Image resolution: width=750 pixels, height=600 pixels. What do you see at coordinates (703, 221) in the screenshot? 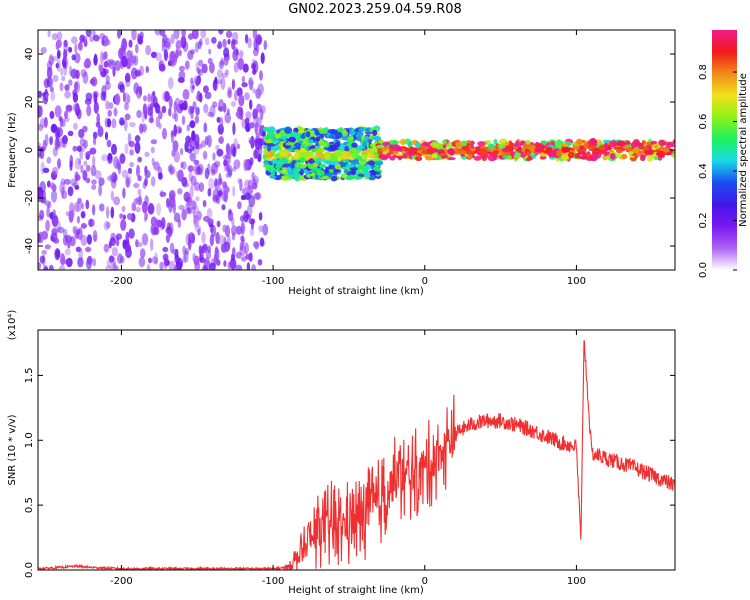
I see `colorbar-tick-label: 0.2` at bounding box center [703, 221].